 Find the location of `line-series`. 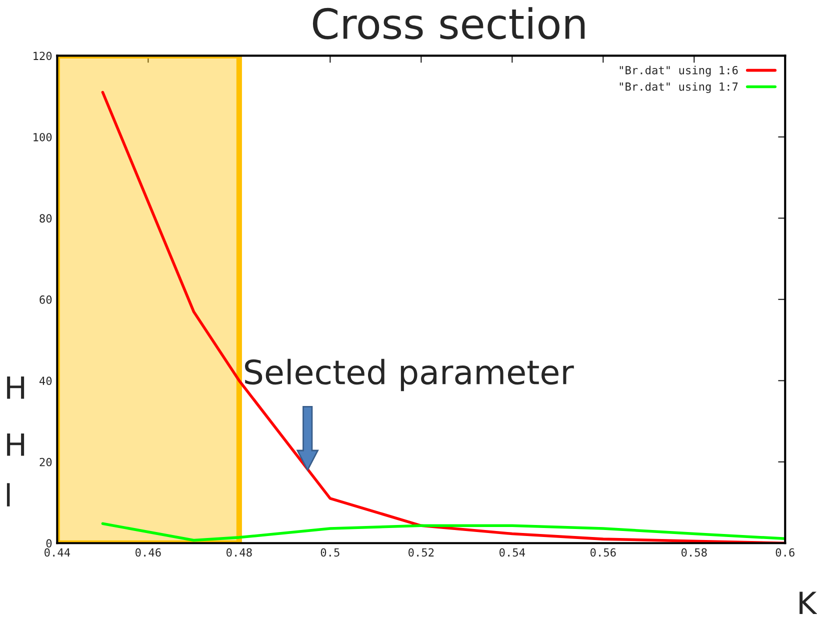

line-series is located at coordinates (443, 532).